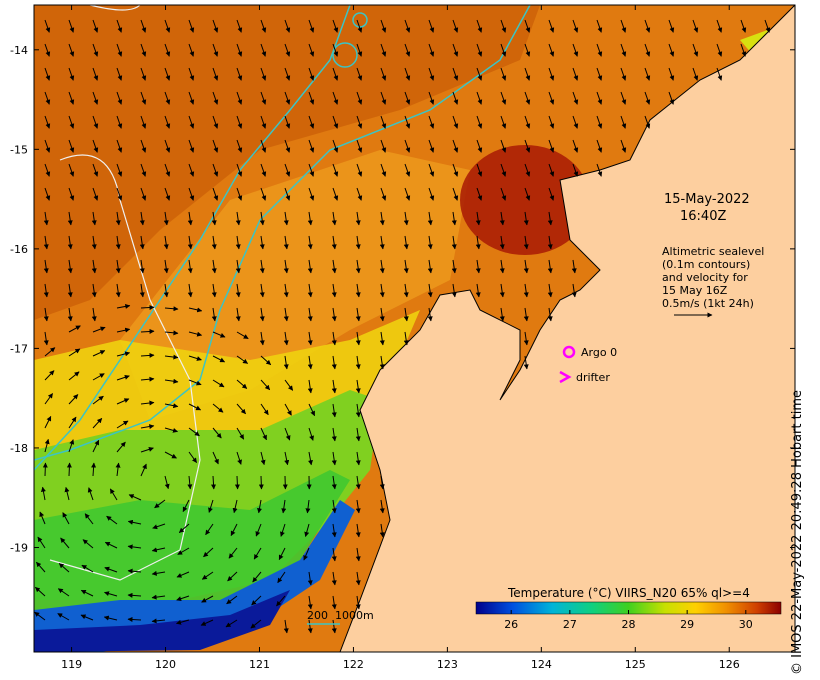 Image resolution: width=820 pixels, height=680 pixels. I want to click on colorbar-tick-label: 28, so click(629, 624).